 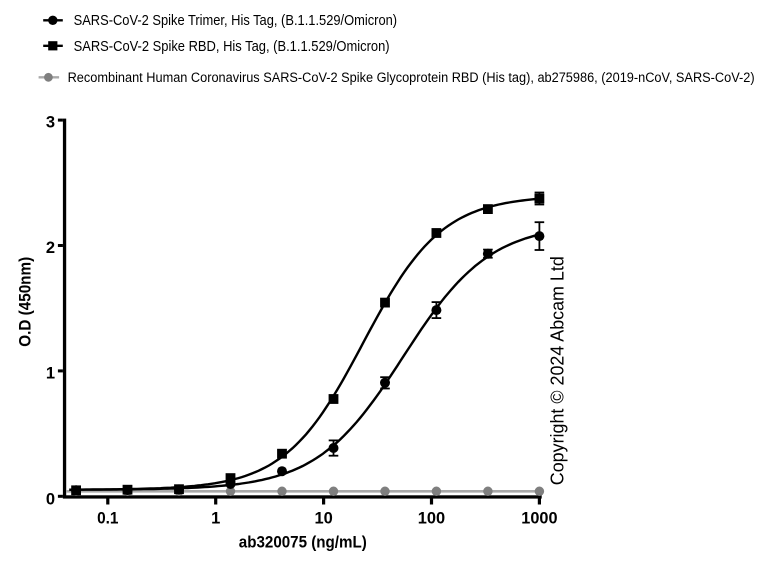 What do you see at coordinates (50, 247) in the screenshot?
I see `svg-text: 2` at bounding box center [50, 247].